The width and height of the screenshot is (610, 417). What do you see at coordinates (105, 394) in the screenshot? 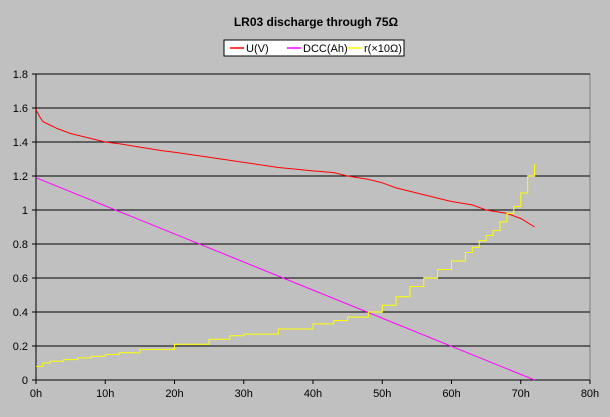
I see `x-tick-label: 10h` at bounding box center [105, 394].